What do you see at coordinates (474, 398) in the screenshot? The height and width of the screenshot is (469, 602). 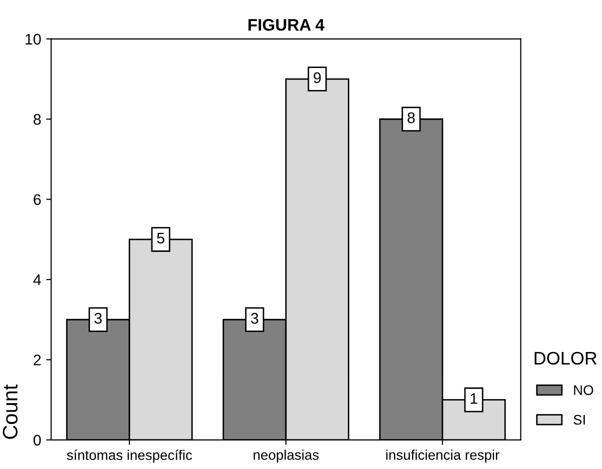 I see `data-label: 1` at bounding box center [474, 398].